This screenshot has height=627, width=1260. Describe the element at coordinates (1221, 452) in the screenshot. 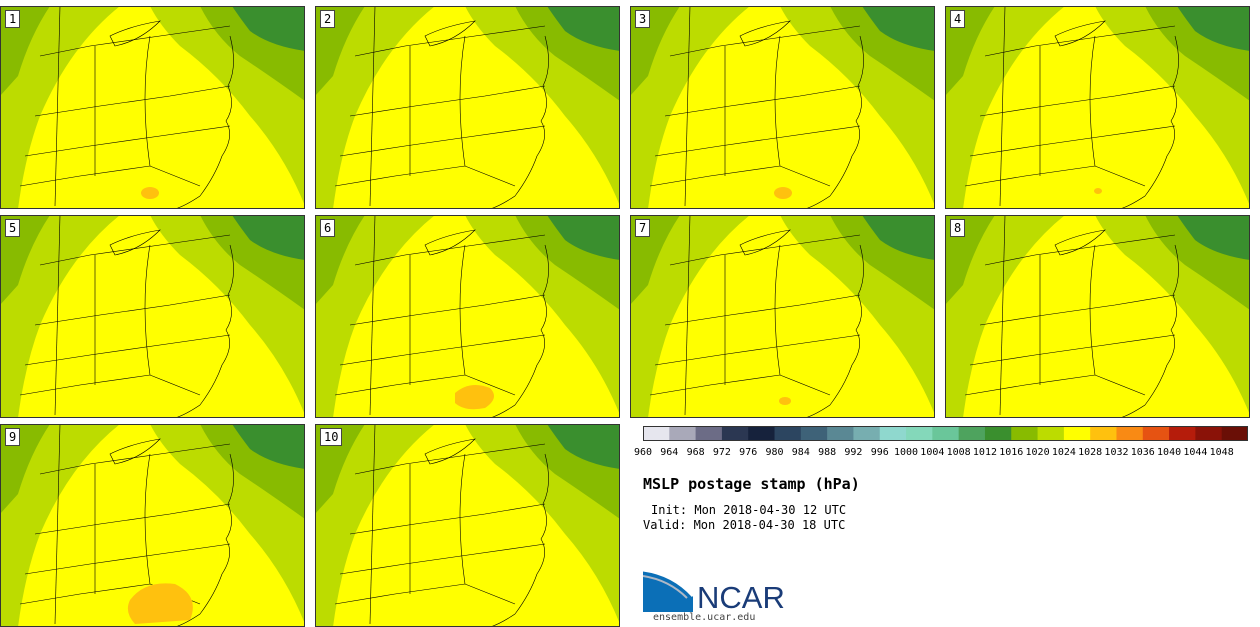

I see `legend-label: 1048` at that location.